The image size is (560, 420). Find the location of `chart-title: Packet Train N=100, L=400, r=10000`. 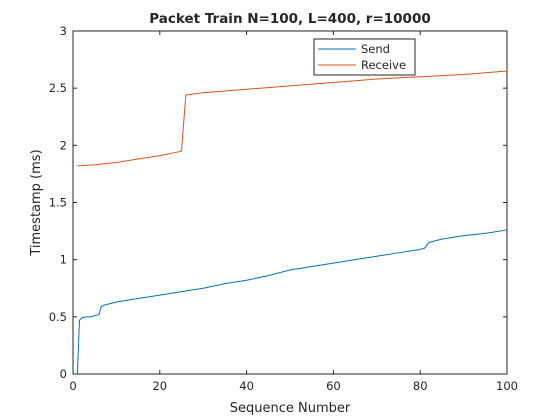

chart-title: Packet Train N=100, L=400, r=10000 is located at coordinates (289, 19).